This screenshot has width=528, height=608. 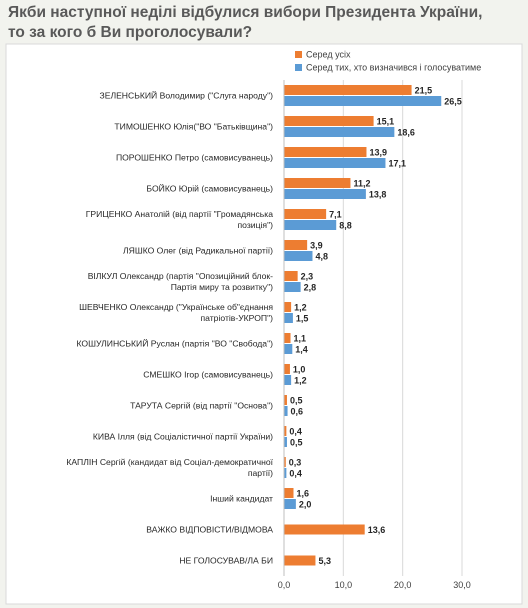 I want to click on category-label: партії), so click(x=260, y=473).